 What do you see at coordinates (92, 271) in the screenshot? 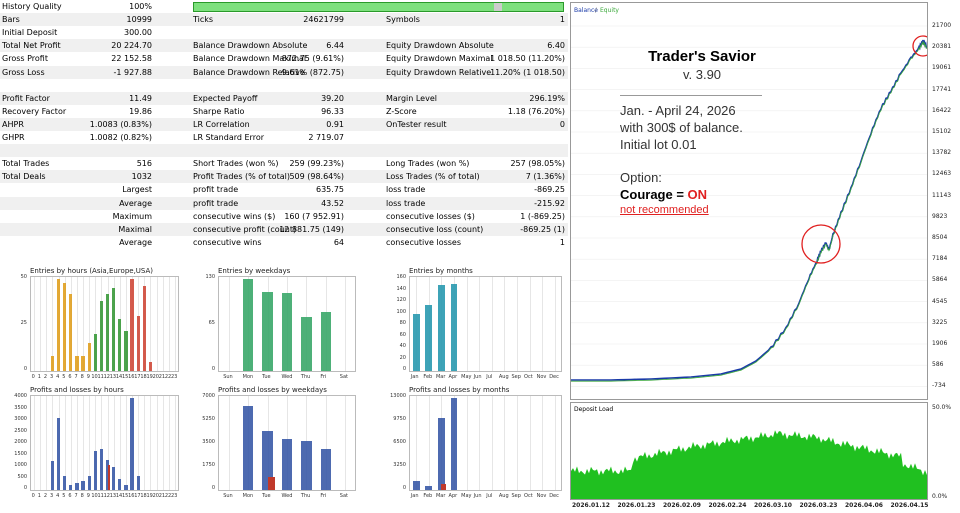
I see `mini-chart-title: Entries by hours (Asia,Europe,USA)` at bounding box center [92, 271].